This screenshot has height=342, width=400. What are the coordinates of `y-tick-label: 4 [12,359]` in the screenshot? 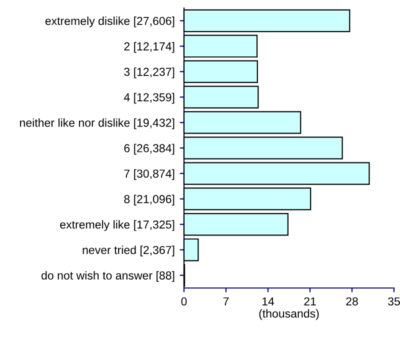 It's located at (149, 98).